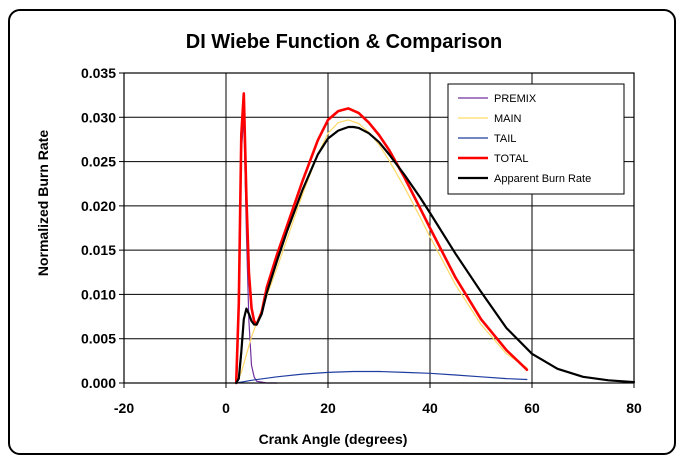 The height and width of the screenshot is (470, 687). What do you see at coordinates (430, 408) in the screenshot?
I see `x-tick-label: 40` at bounding box center [430, 408].